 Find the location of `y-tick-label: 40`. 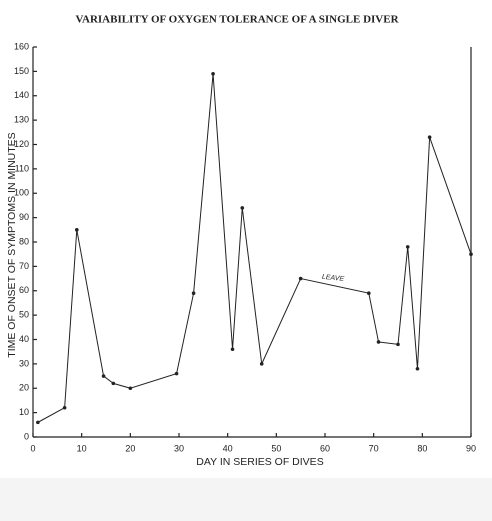

y-tick-label: 40 is located at coordinates (24, 339).